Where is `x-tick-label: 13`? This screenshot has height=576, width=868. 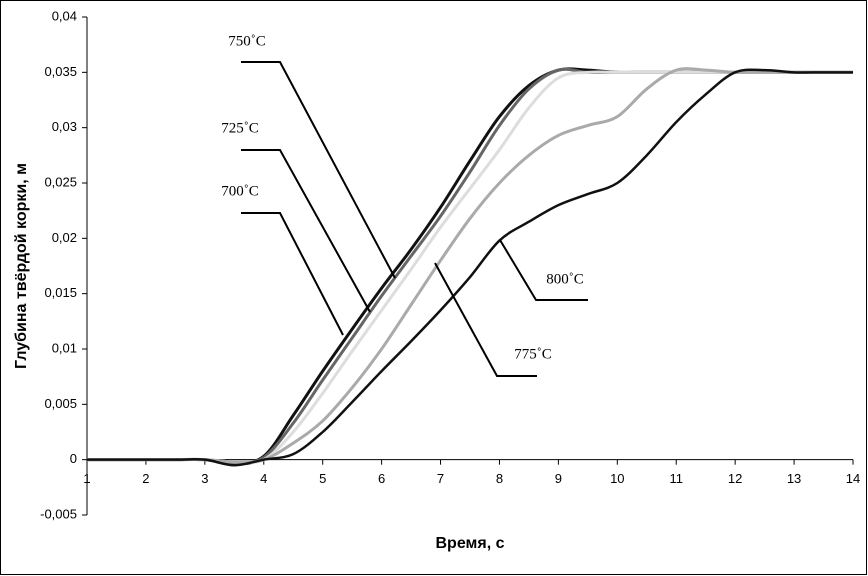 x-tick-label: 13 is located at coordinates (794, 478).